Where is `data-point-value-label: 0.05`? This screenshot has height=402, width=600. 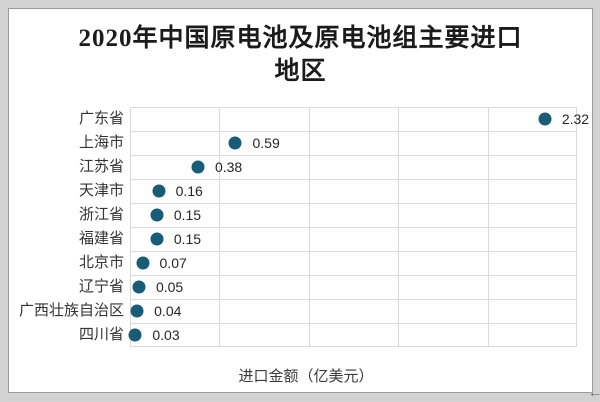
data-point-value-label: 0.05 is located at coordinates (169, 287).